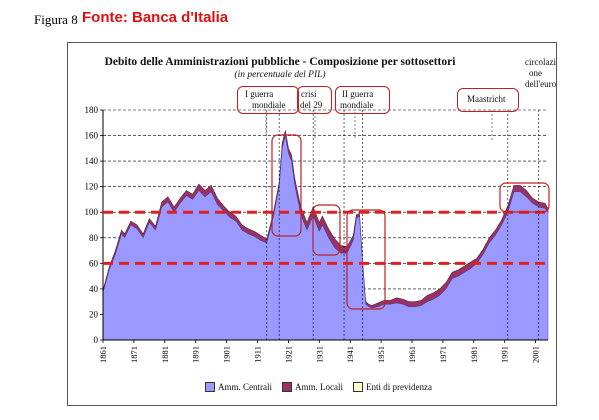 This screenshot has height=420, width=599. I want to click on annotation-crisis-line2: del 29, so click(311, 105).